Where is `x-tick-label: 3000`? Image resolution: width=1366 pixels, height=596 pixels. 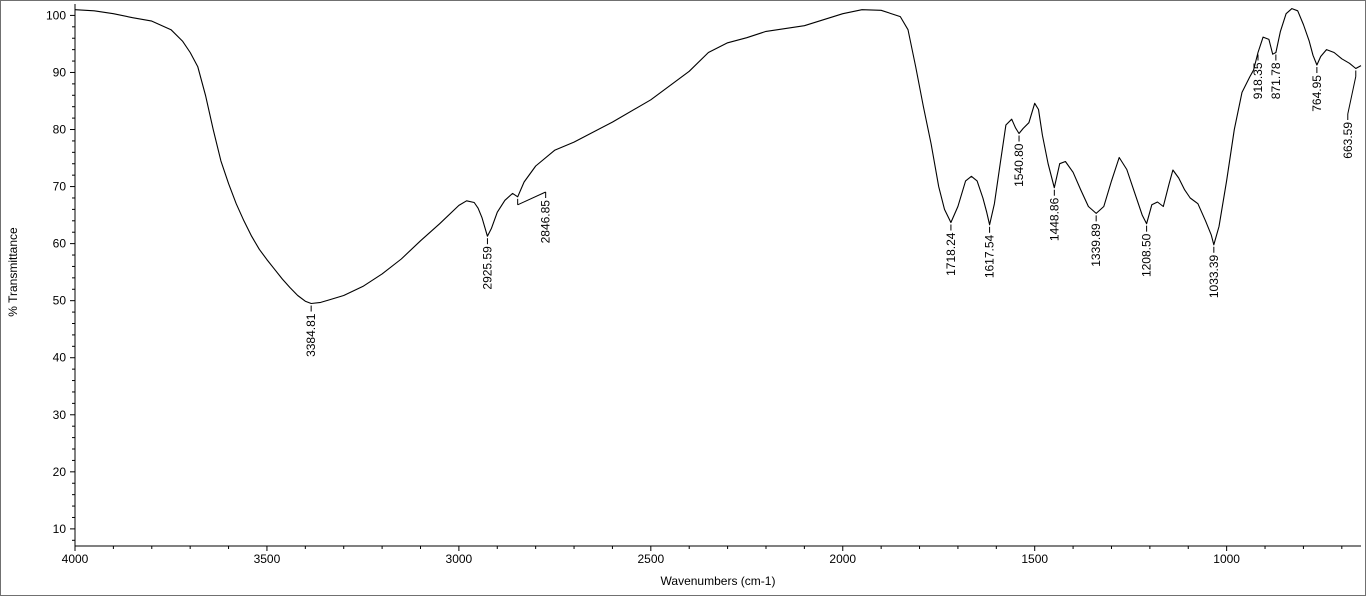 x-tick-label: 3000 is located at coordinates (459, 559).